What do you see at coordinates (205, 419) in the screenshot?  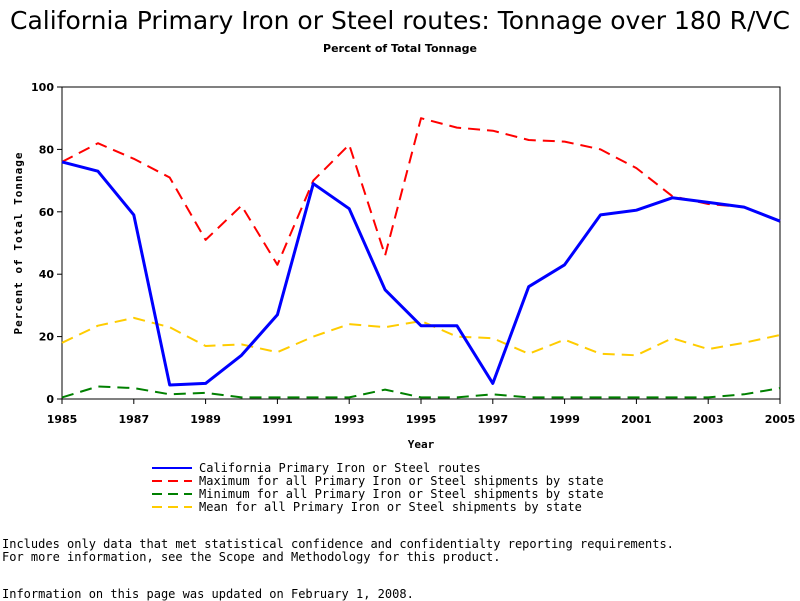 I see `x-tick-label: 1989` at bounding box center [205, 419].